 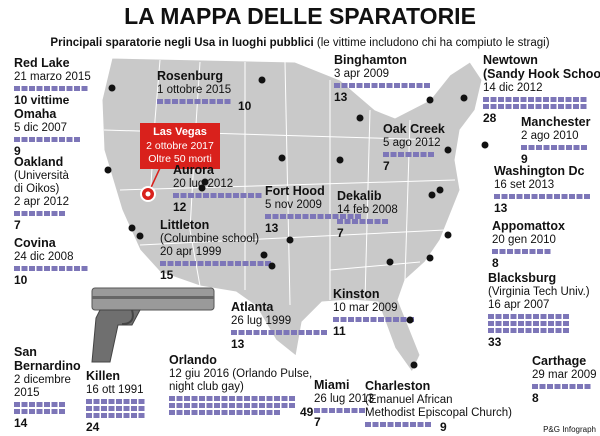 What do you see at coordinates (261, 321) in the screenshot?
I see `event-detail: 26 lug 1999` at bounding box center [261, 321].